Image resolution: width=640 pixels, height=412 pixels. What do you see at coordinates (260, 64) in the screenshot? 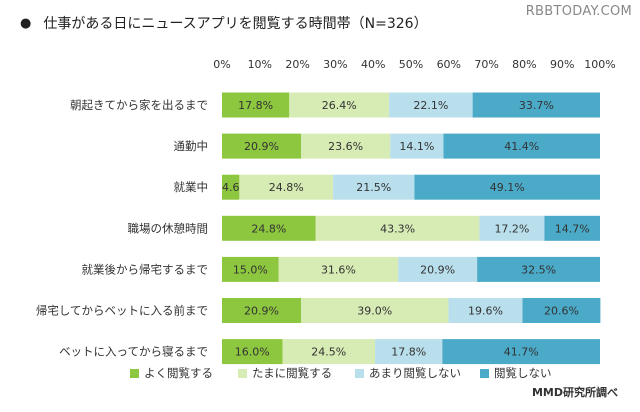
I see `x-tick-label: 10%` at bounding box center [260, 64].